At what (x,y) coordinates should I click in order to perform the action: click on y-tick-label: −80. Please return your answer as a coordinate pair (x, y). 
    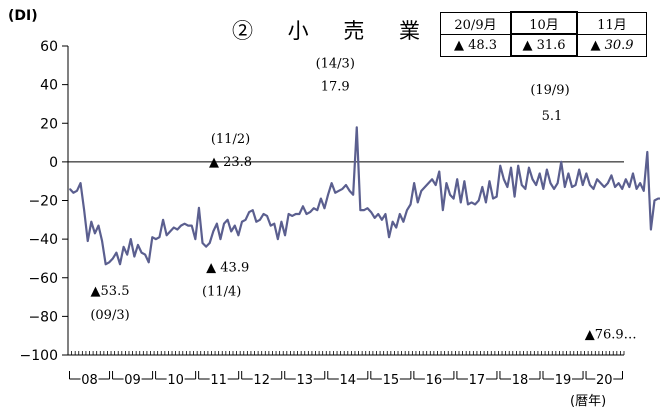
    Looking at the image, I should click on (43, 317).